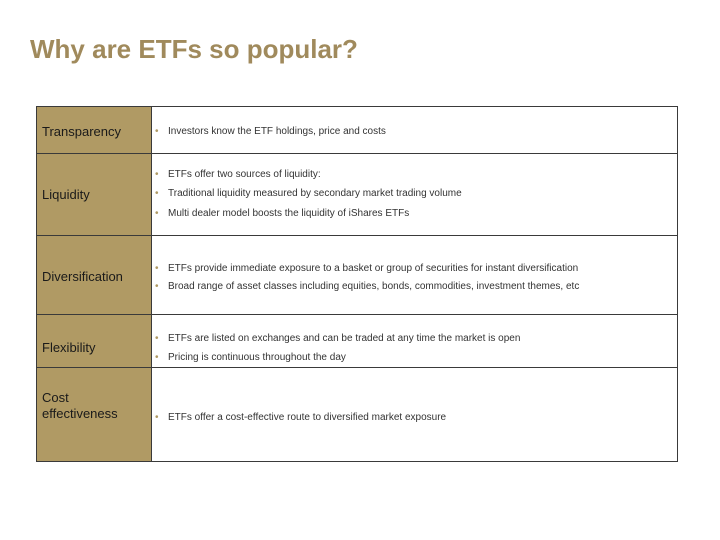 The image size is (720, 540). Describe the element at coordinates (194, 49) in the screenshot. I see `slide-title: Why are ETFs so popular?` at that location.